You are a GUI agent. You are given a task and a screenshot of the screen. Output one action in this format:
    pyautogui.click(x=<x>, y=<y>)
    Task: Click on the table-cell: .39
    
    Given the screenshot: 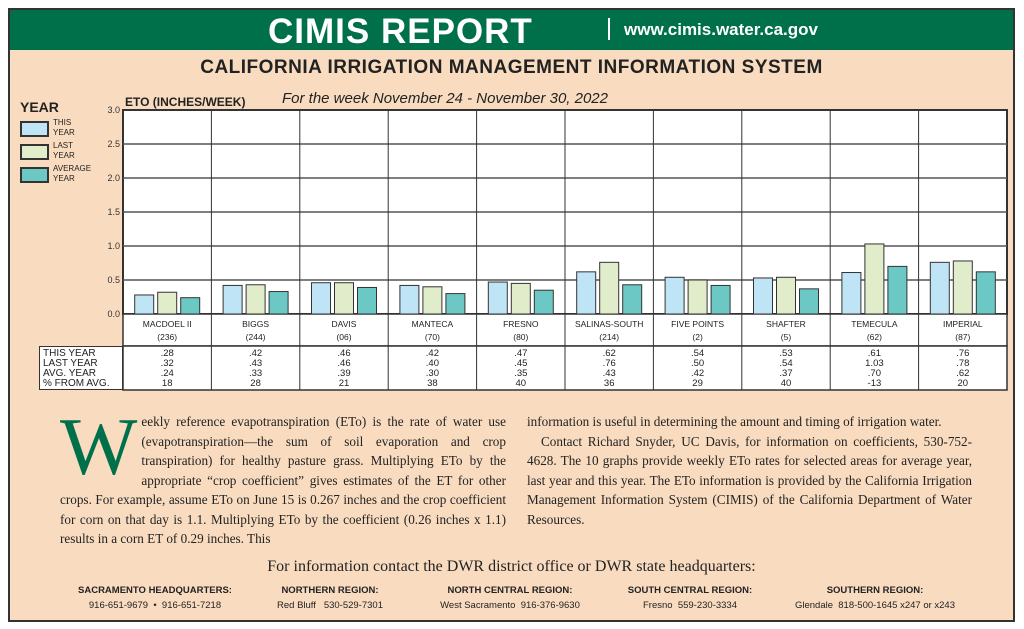 What is the action you would take?
    pyautogui.click(x=343, y=373)
    